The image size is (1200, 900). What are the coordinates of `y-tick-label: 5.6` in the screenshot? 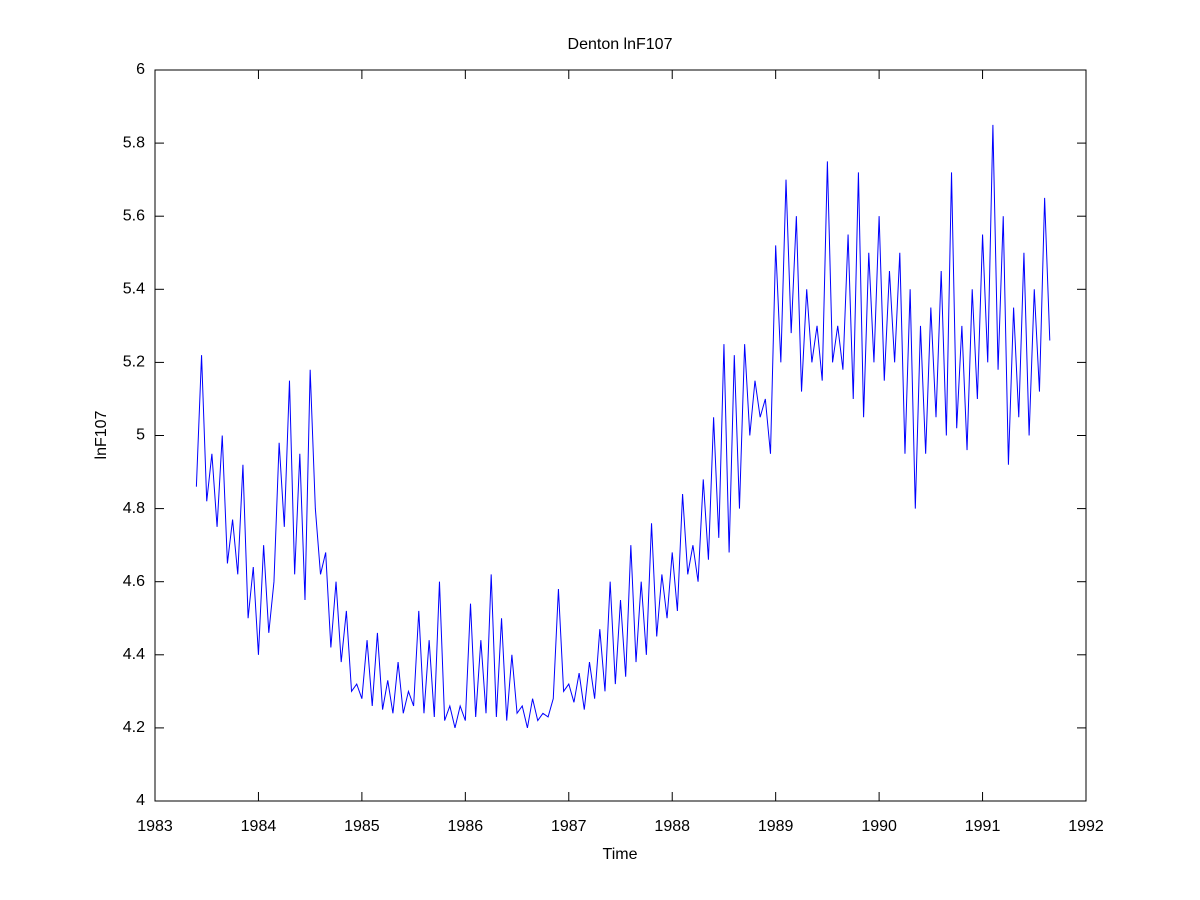 It's located at (134, 215).